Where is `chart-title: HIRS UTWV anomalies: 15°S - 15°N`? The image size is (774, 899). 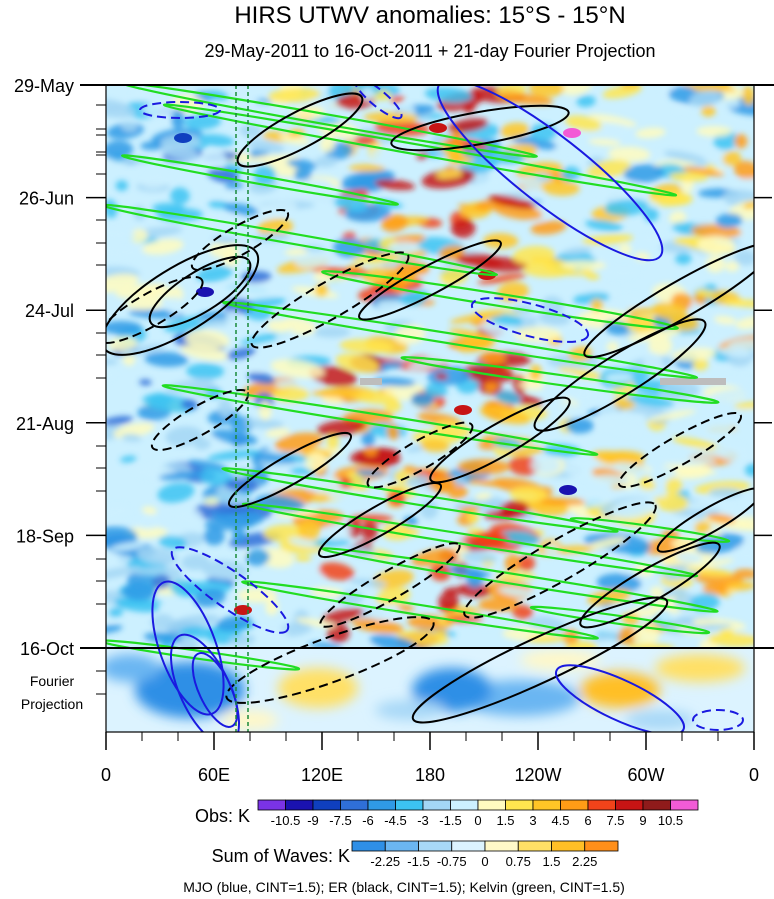
chart-title: HIRS UTWV anomalies: 15°S - 15°N is located at coordinates (429, 15).